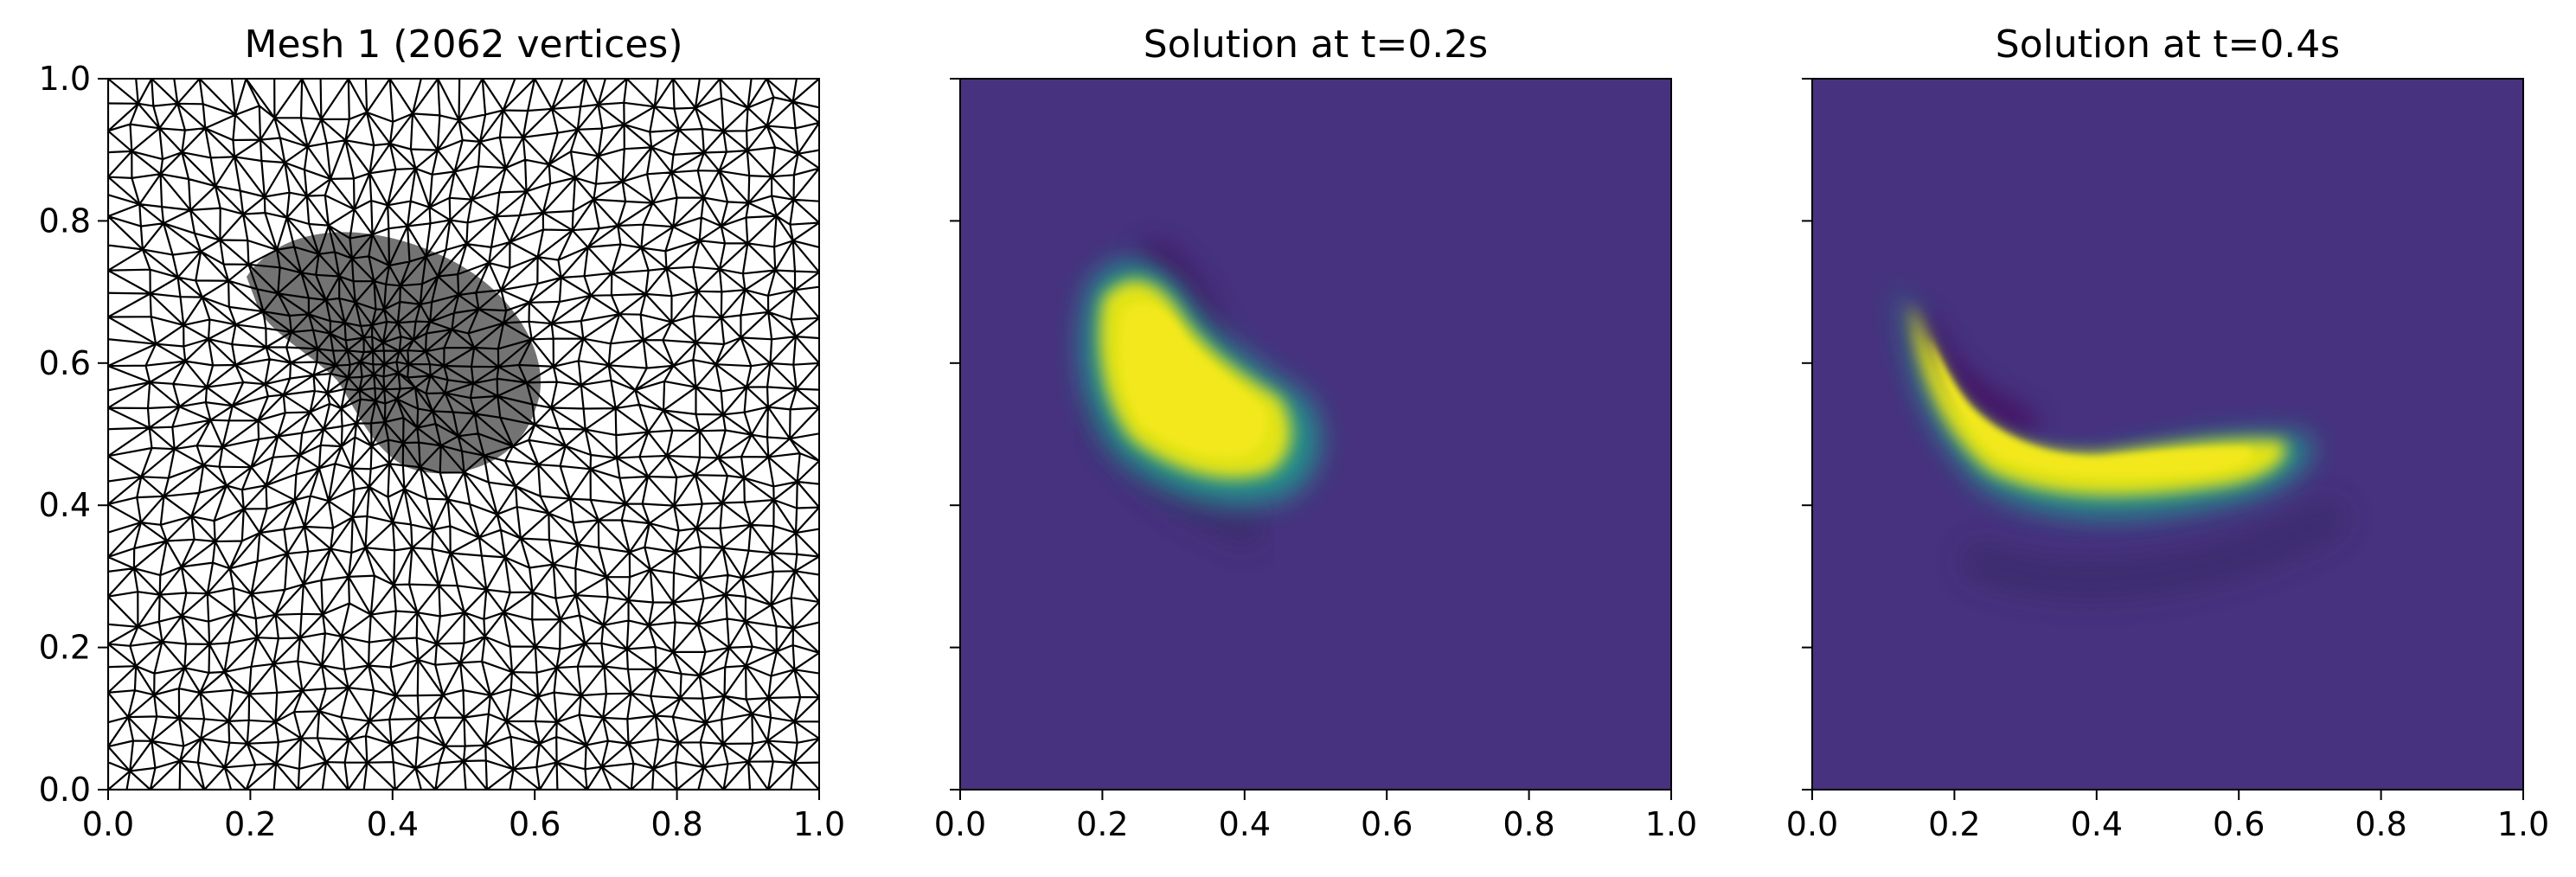  Describe the element at coordinates (2168, 44) in the screenshot. I see `panel-title: Solution at t=0.4s` at that location.